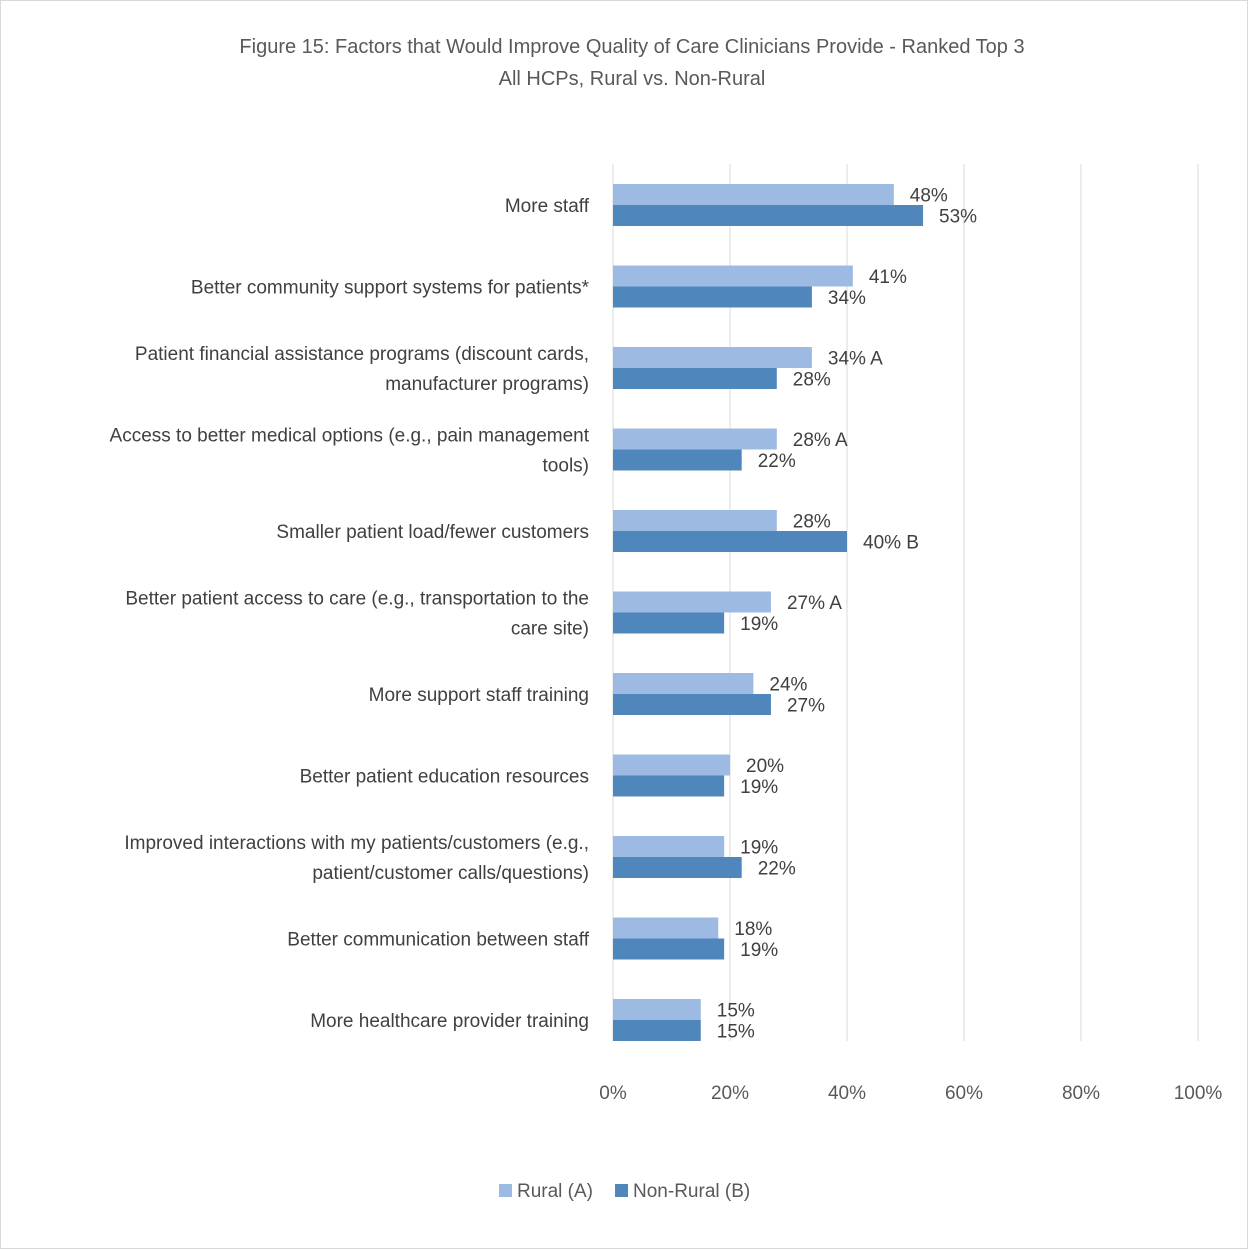 This screenshot has height=1251, width=1250. I want to click on data-label: 48%, so click(929, 196).